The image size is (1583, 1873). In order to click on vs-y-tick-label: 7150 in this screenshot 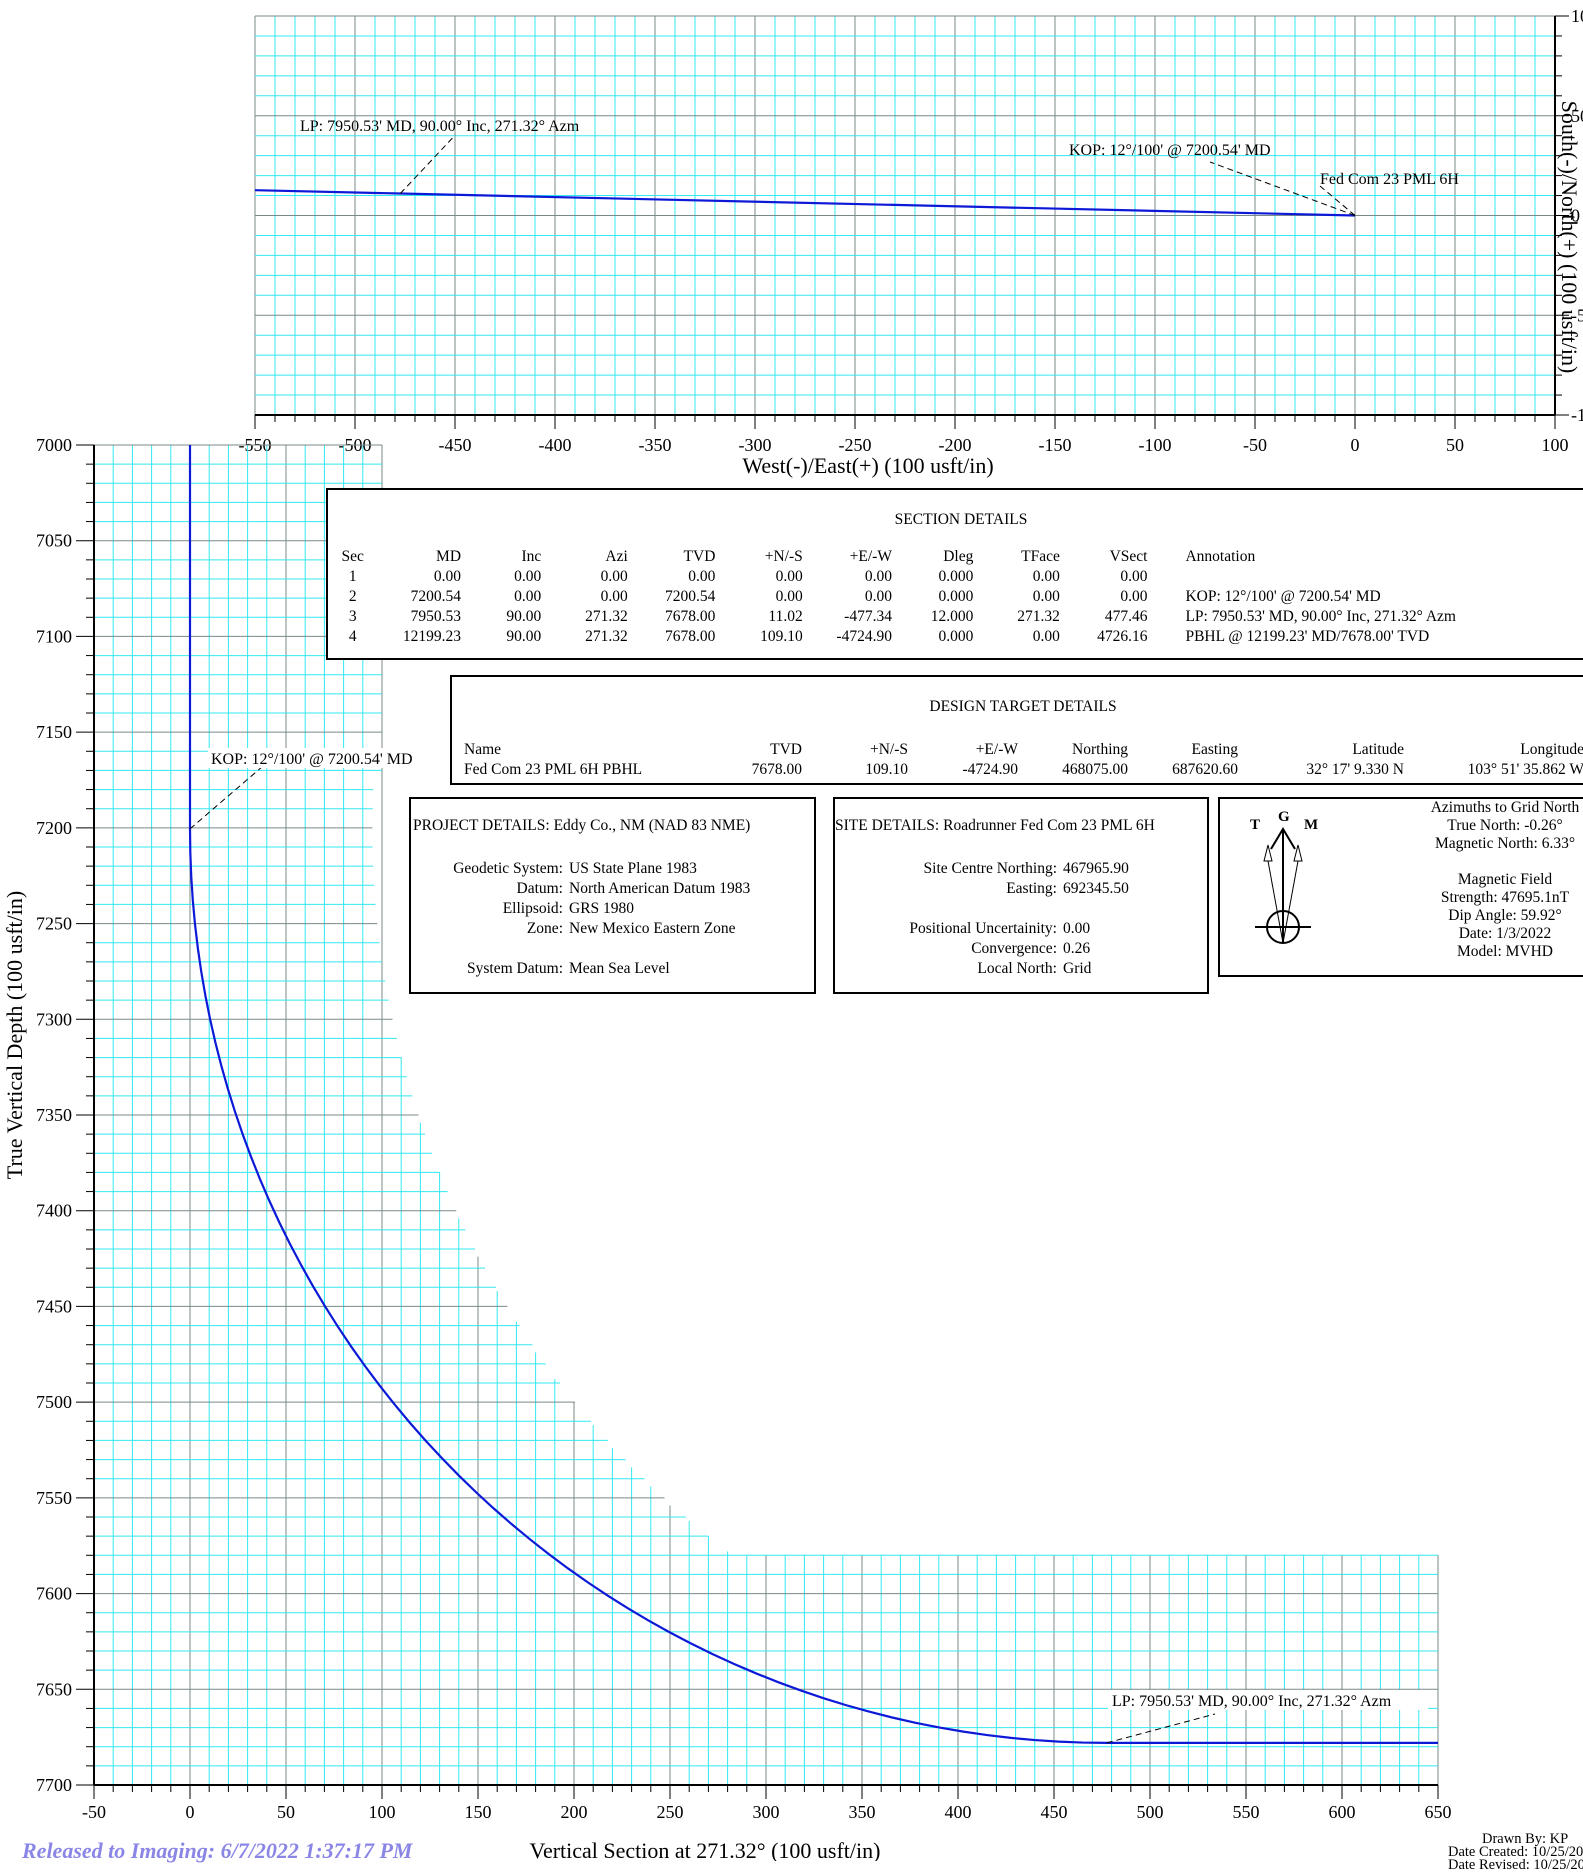, I will do `click(54, 732)`.